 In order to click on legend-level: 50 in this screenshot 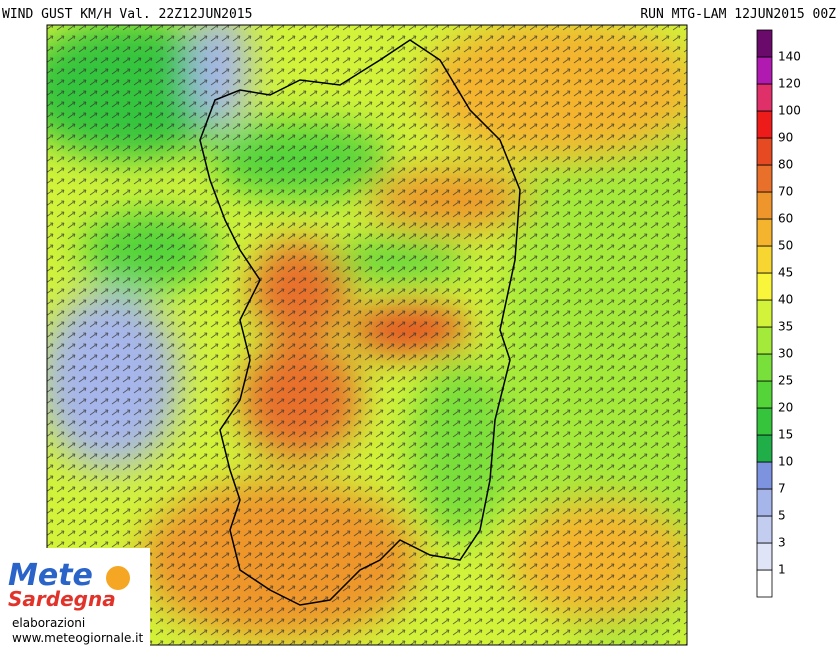, I will do `click(785, 246)`.